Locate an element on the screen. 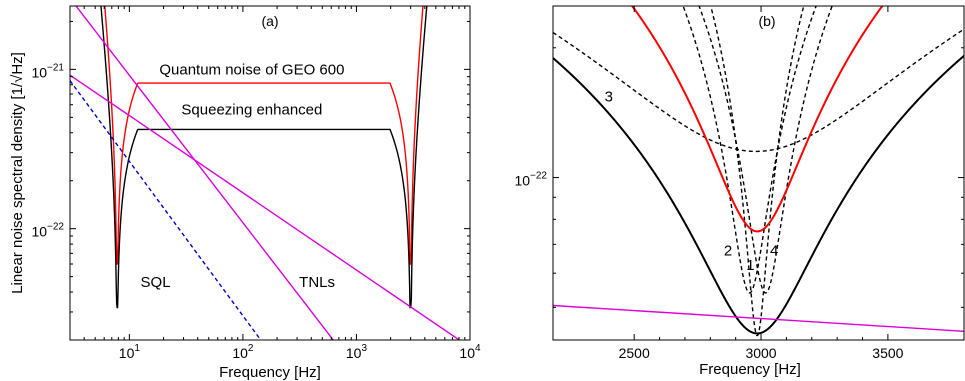 Image resolution: width=965 pixels, height=381 pixels. panel-a-y-tick-label: 10−21 is located at coordinates (47, 71).